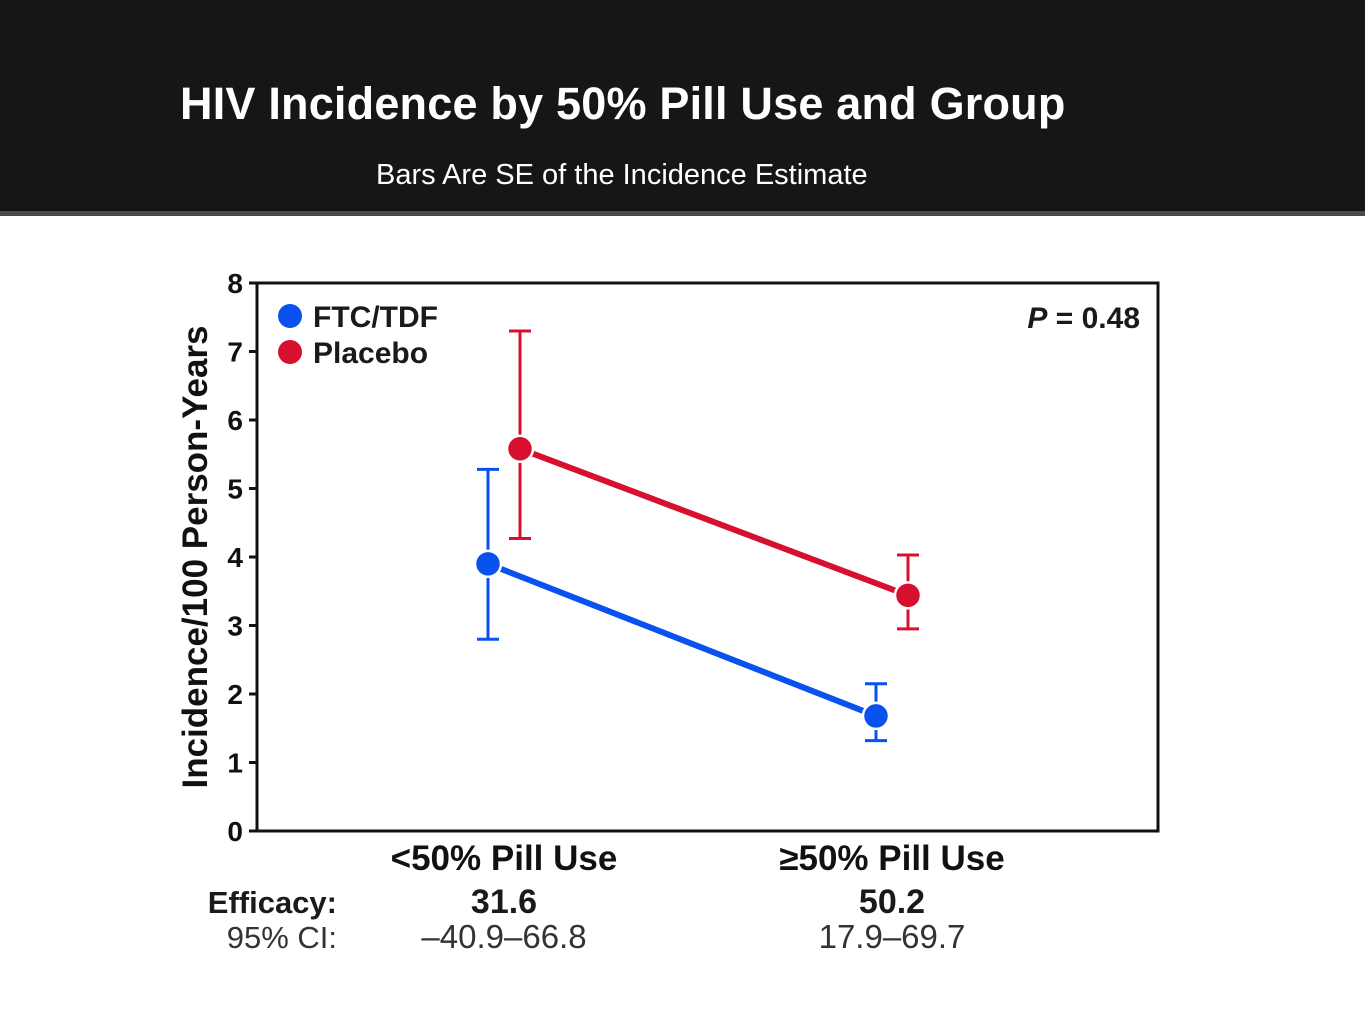  What do you see at coordinates (235, 557) in the screenshot?
I see `y-tick-label: 4` at bounding box center [235, 557].